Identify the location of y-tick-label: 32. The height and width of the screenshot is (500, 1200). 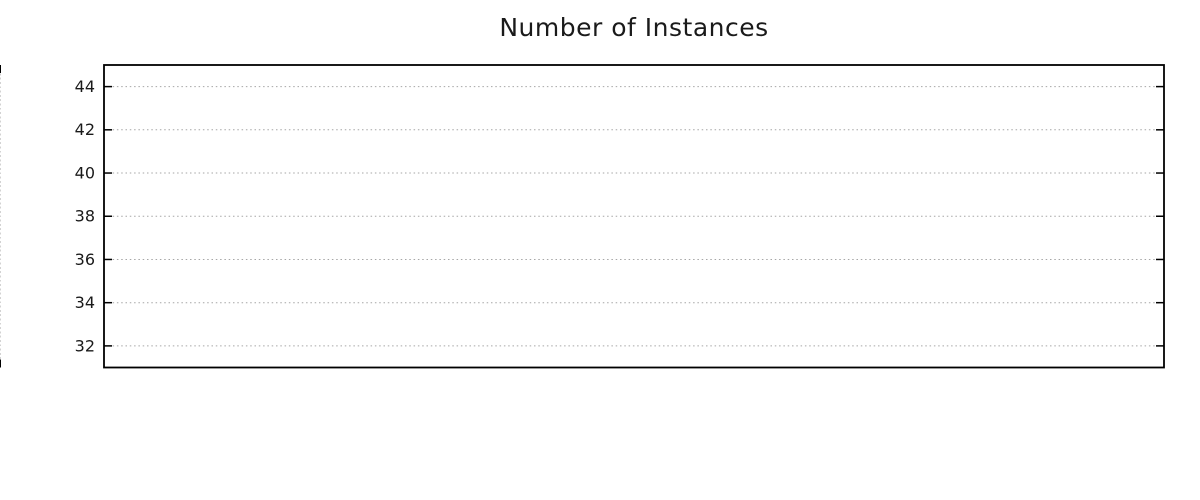
(85, 345).